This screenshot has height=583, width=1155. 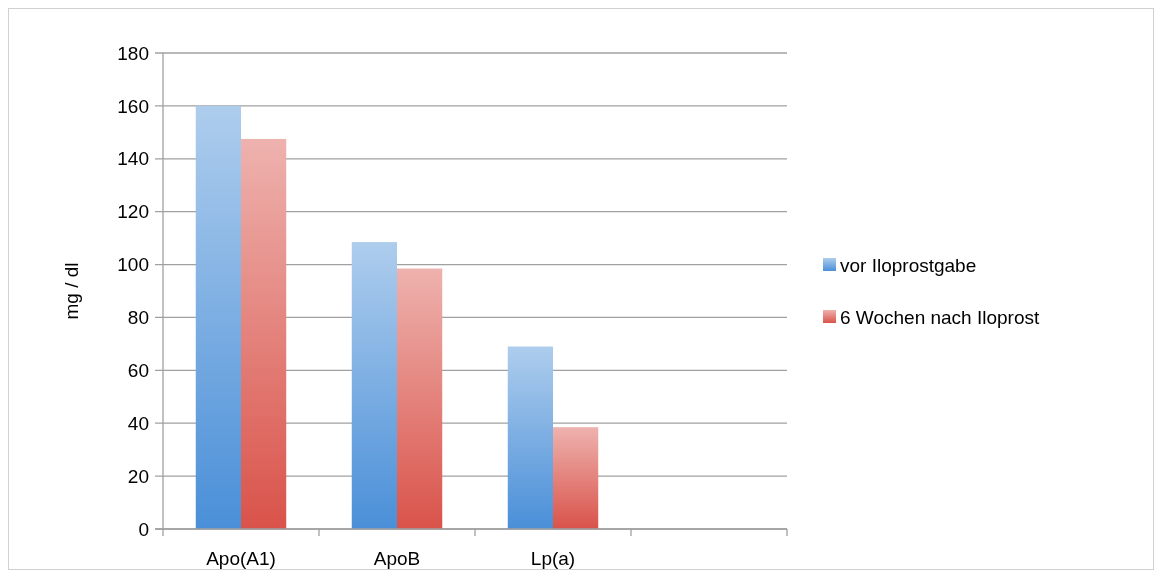 What do you see at coordinates (553, 558) in the screenshot?
I see `x-tick-label: Lp(a)` at bounding box center [553, 558].